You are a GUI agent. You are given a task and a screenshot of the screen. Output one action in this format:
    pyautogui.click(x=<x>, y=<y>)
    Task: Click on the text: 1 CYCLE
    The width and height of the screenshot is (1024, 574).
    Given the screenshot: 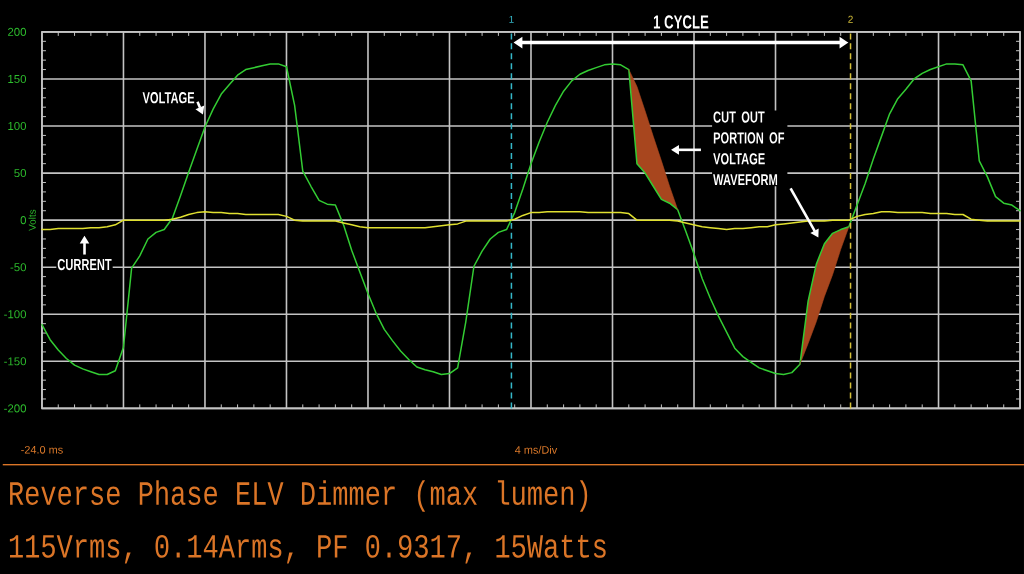 What is the action you would take?
    pyautogui.click(x=681, y=22)
    